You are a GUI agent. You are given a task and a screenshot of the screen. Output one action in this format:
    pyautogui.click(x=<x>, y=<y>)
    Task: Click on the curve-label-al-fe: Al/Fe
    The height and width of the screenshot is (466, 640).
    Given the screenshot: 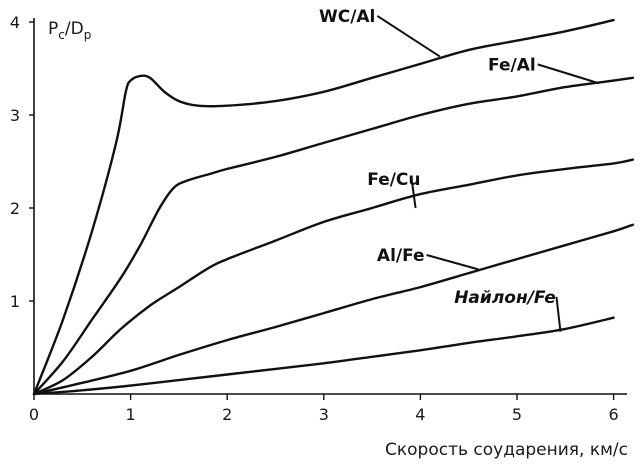 What is the action you would take?
    pyautogui.click(x=401, y=256)
    